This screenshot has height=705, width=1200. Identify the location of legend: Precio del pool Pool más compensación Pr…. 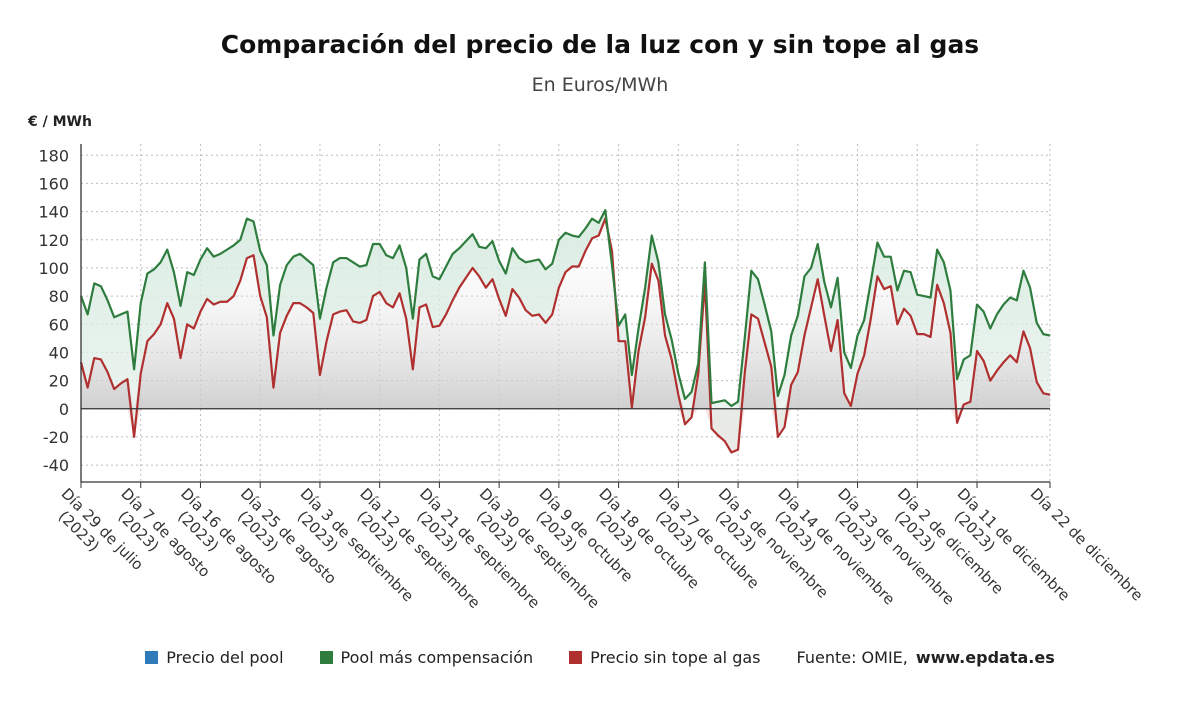
(600, 657).